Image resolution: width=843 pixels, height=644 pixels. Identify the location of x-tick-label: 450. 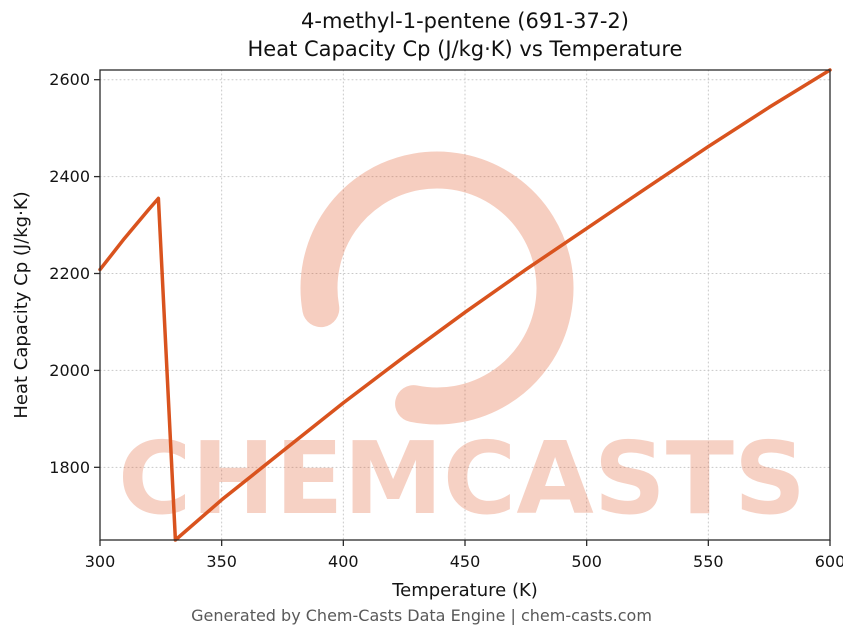
(465, 561).